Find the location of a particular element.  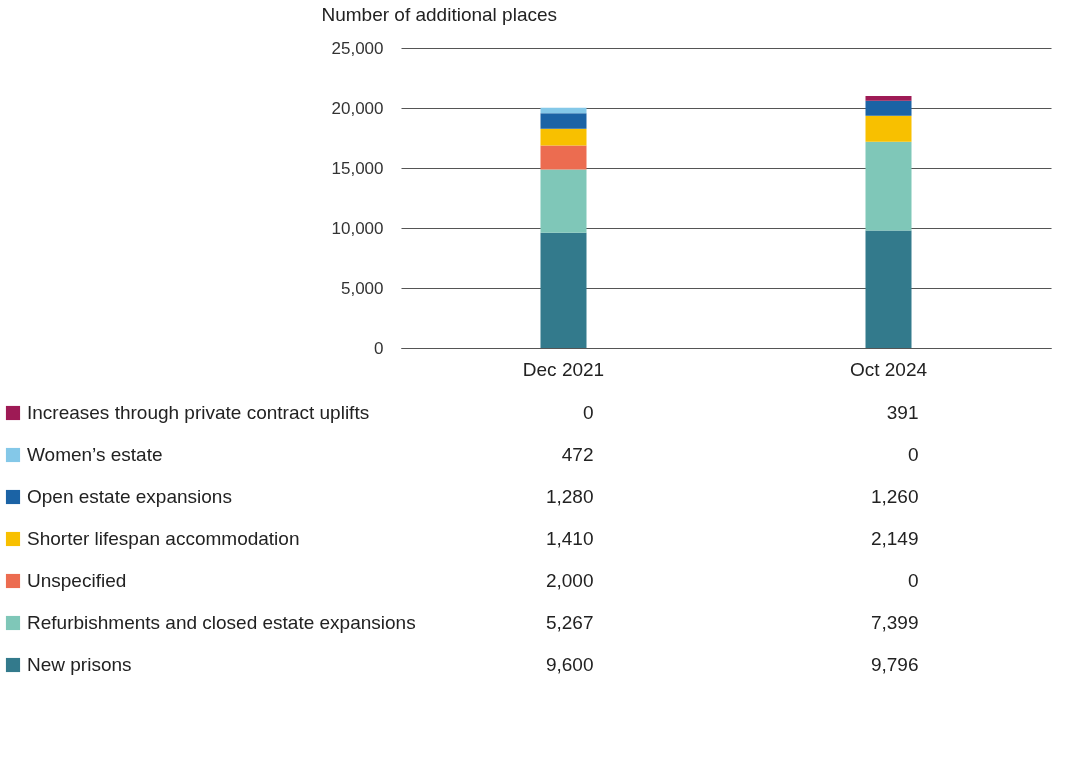

legend-label: Increases through private contract uplifts is located at coordinates (198, 412).